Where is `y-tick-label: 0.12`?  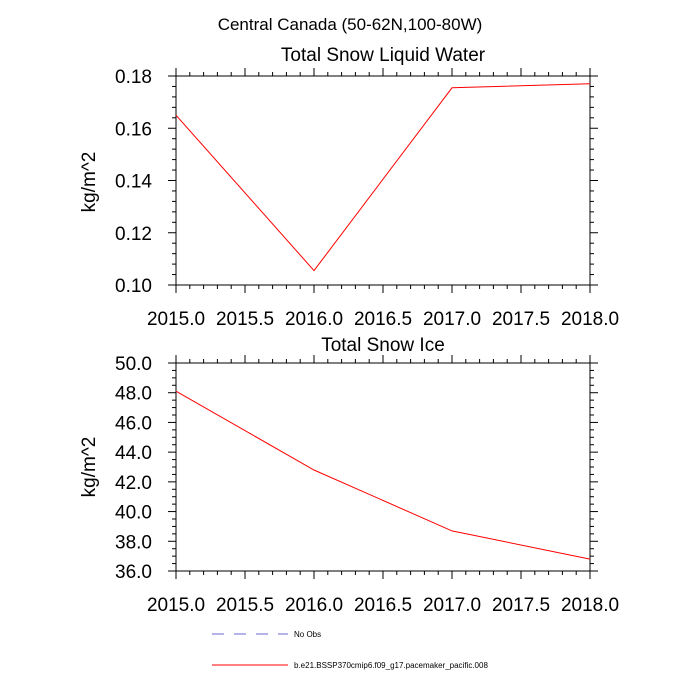
y-tick-label: 0.12 is located at coordinates (133, 234).